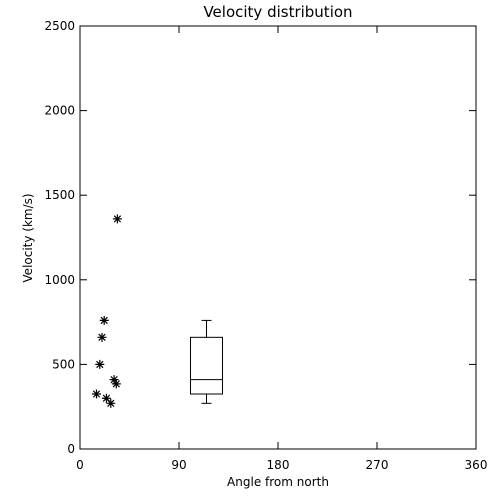  What do you see at coordinates (63, 364) in the screenshot?
I see `y-tick-label-1: 500` at bounding box center [63, 364].